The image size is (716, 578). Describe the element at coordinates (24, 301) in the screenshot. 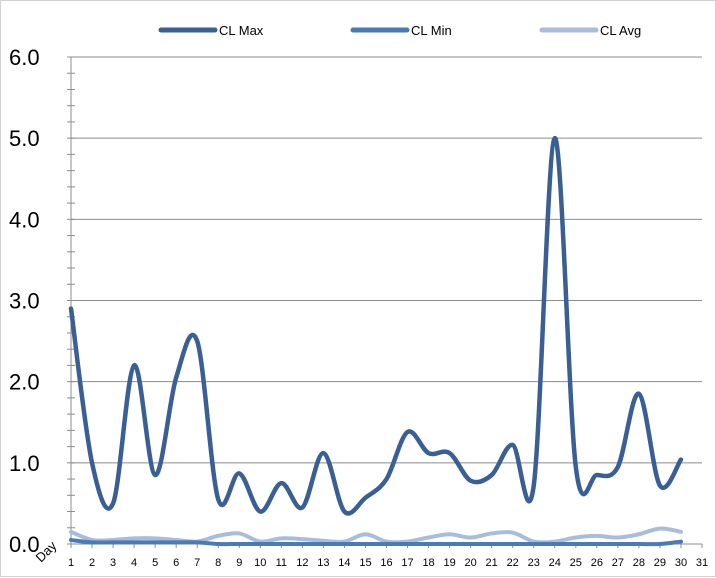

I see `y-tick-label: 3.0` at that location.